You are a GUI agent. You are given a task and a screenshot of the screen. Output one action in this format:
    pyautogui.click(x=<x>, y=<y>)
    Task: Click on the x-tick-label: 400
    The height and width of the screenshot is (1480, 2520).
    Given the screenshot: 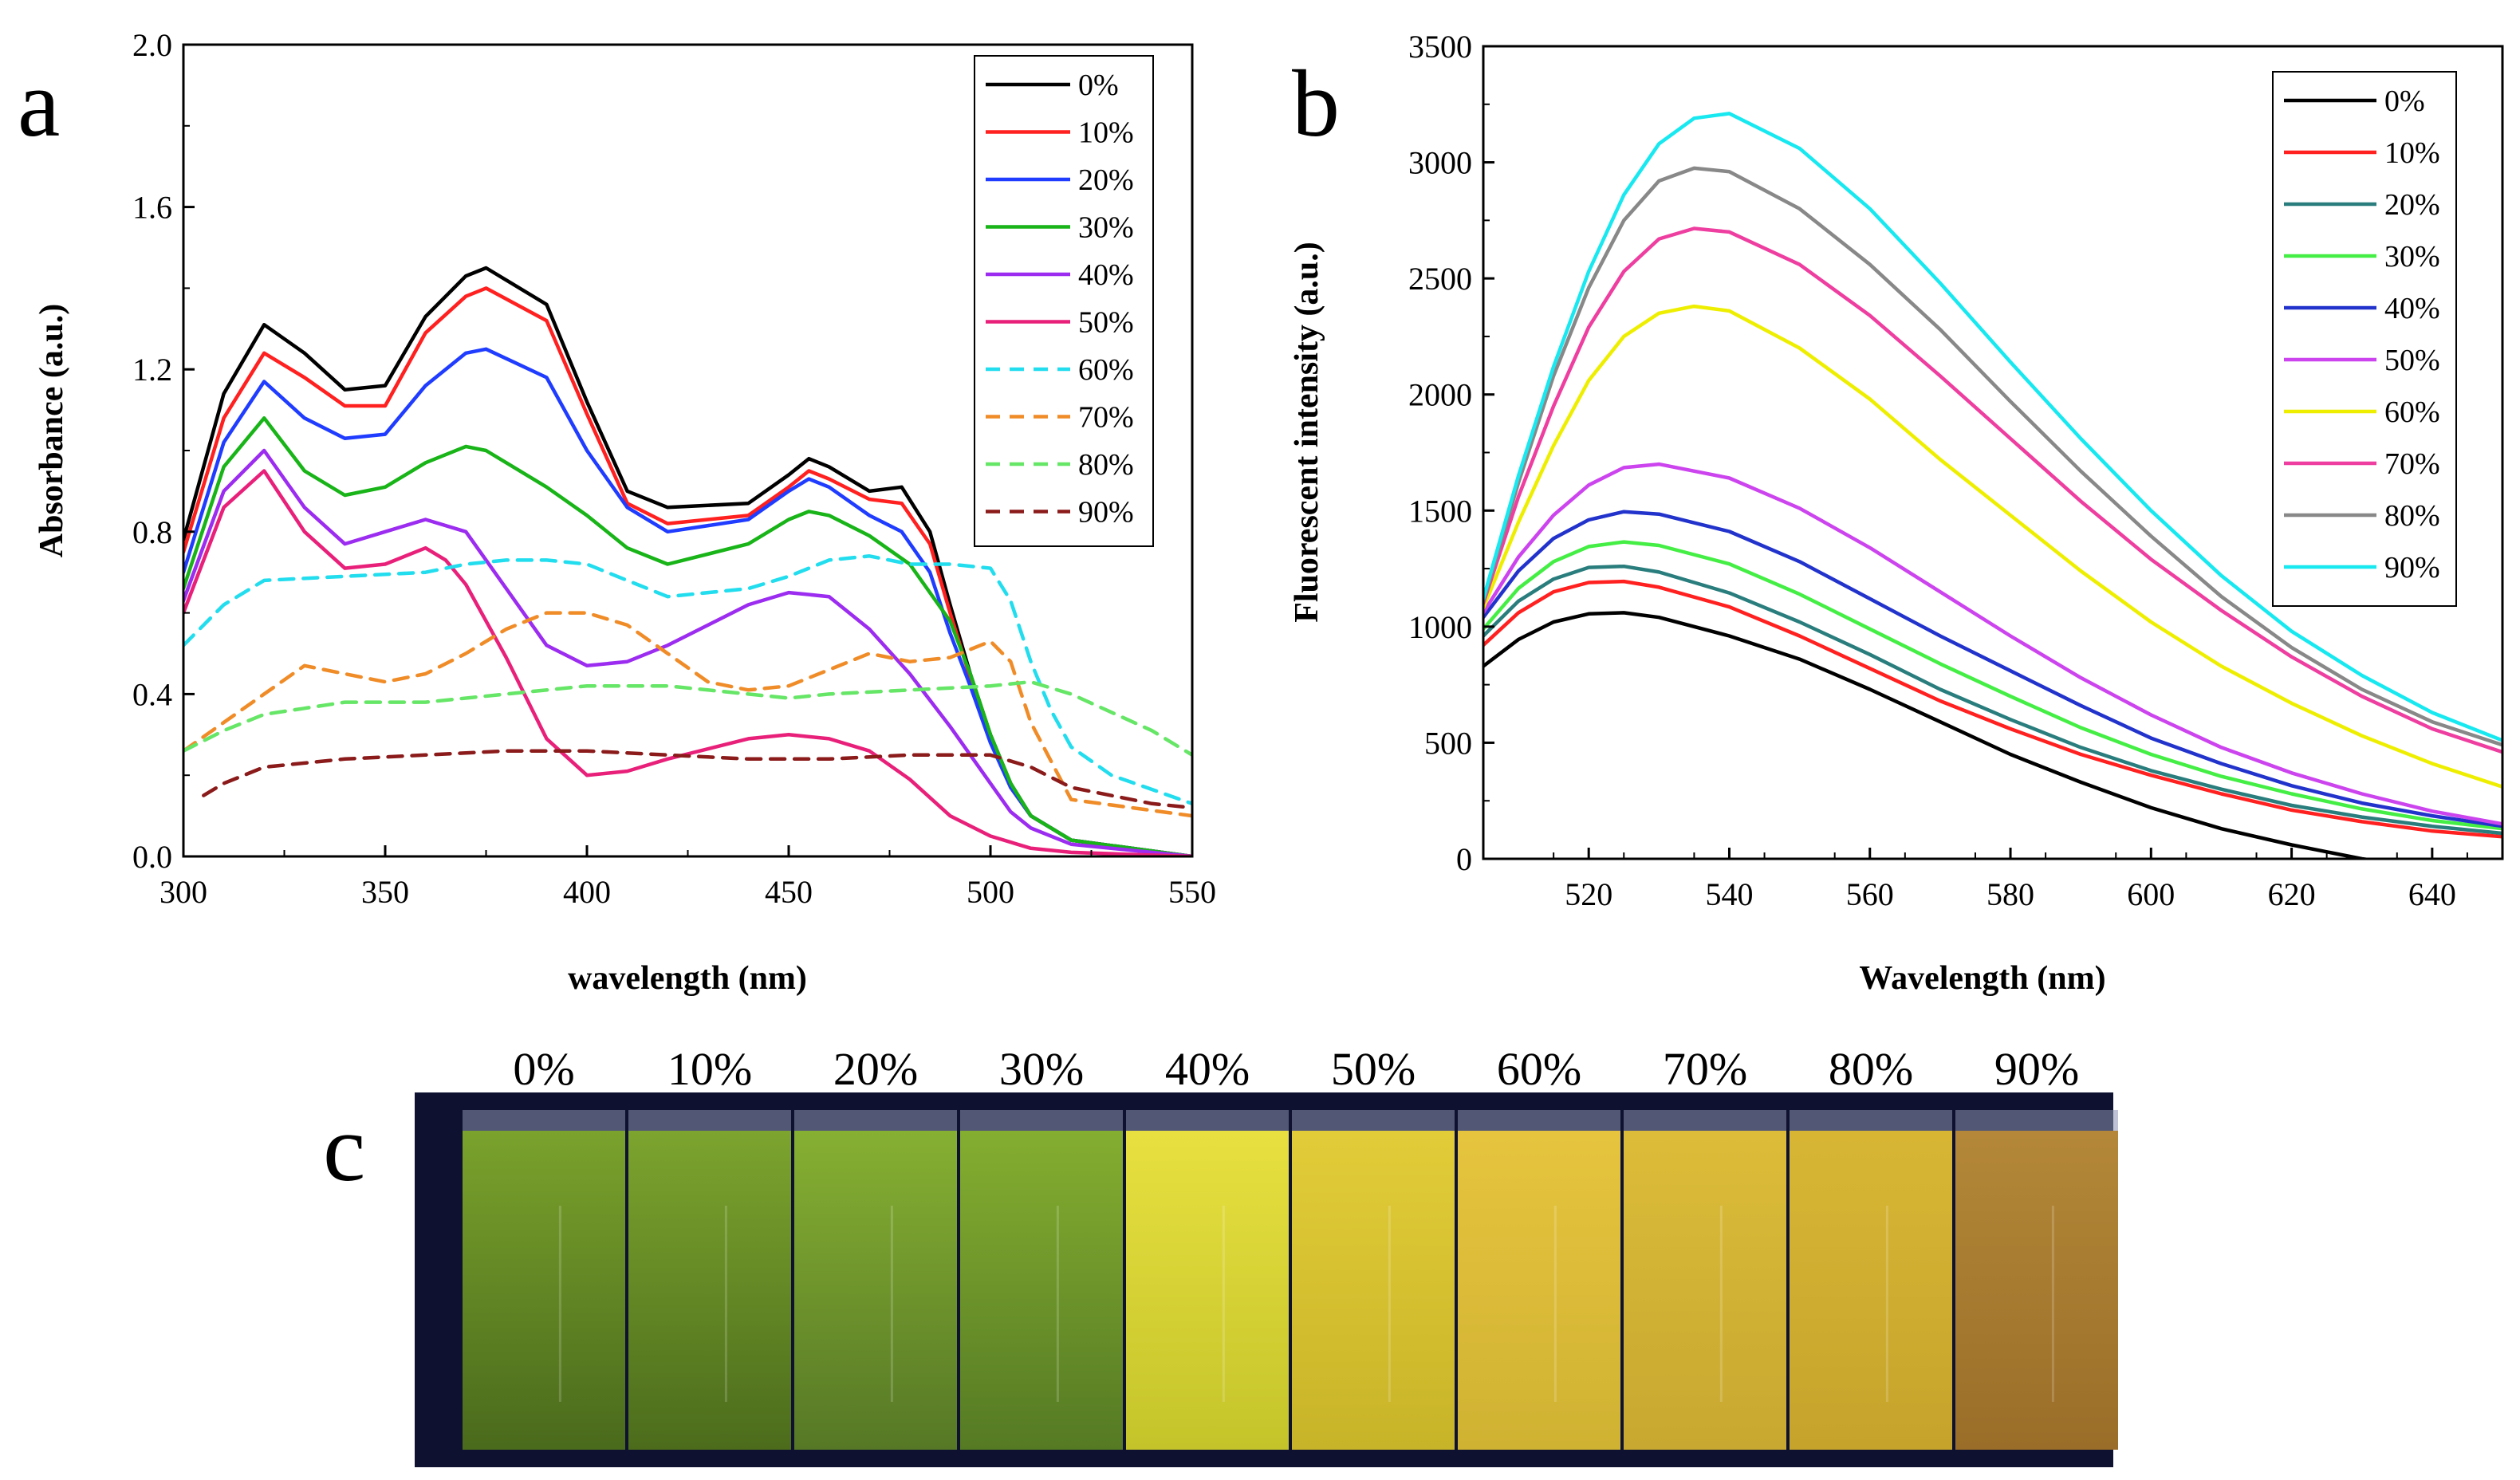 What is the action you would take?
    pyautogui.click(x=587, y=892)
    